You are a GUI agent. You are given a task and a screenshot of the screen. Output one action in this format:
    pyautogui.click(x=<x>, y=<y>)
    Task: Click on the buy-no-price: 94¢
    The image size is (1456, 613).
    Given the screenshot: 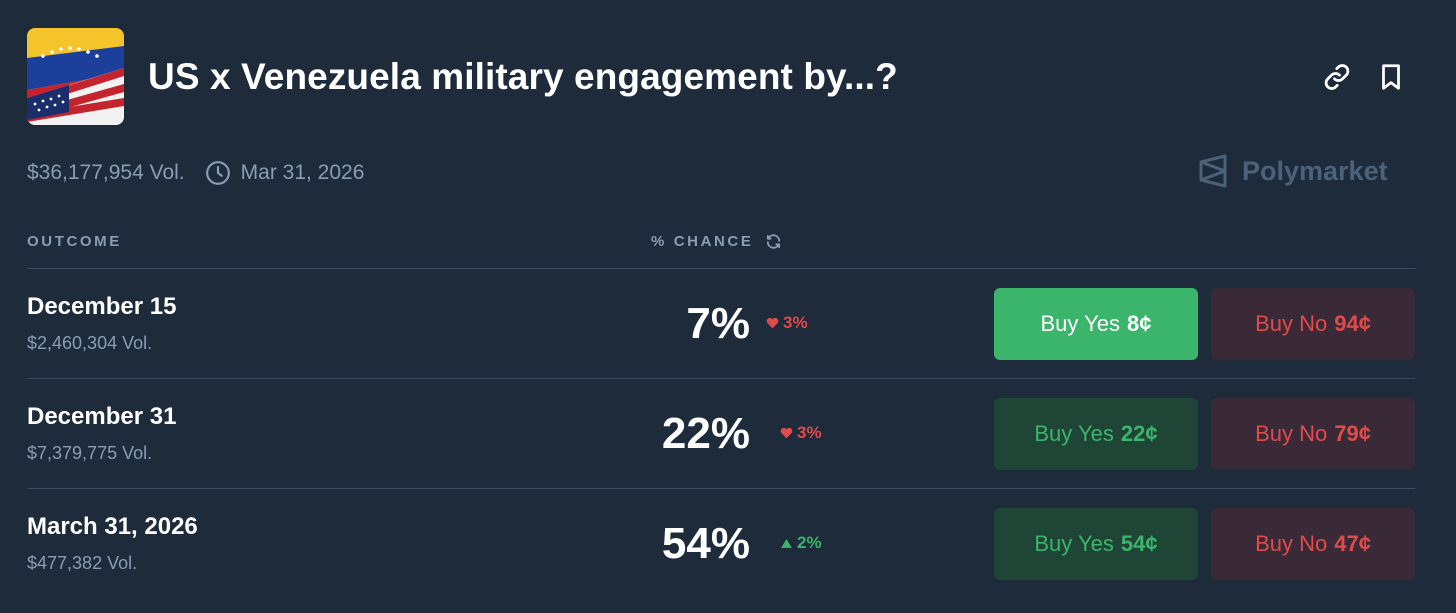 What is the action you would take?
    pyautogui.click(x=1352, y=323)
    